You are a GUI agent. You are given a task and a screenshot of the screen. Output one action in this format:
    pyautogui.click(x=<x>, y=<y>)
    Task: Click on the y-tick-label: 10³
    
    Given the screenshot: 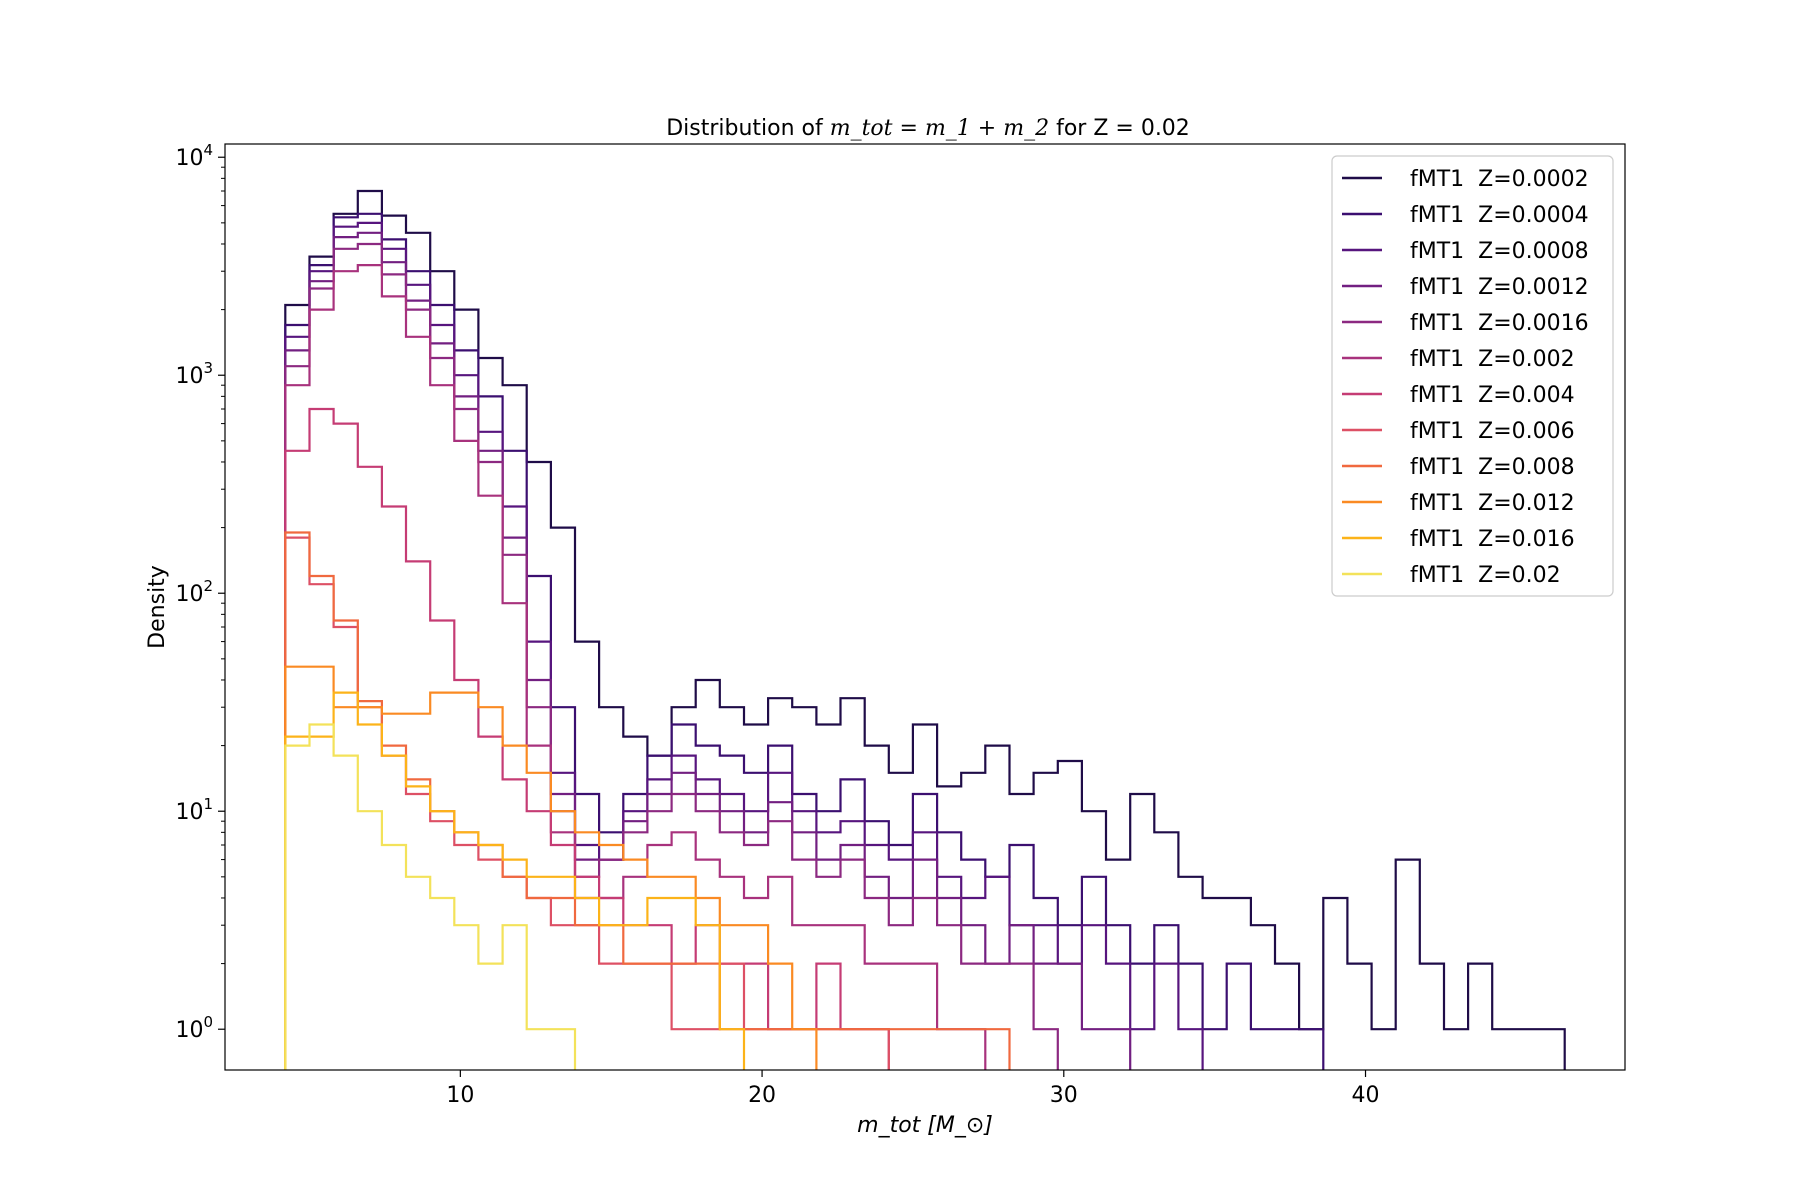 What is the action you would take?
    pyautogui.click(x=194, y=374)
    